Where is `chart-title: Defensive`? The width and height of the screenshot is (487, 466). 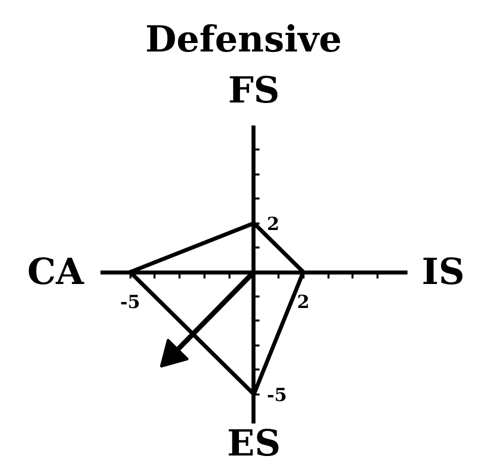 chart-title: Defensive is located at coordinates (243, 39).